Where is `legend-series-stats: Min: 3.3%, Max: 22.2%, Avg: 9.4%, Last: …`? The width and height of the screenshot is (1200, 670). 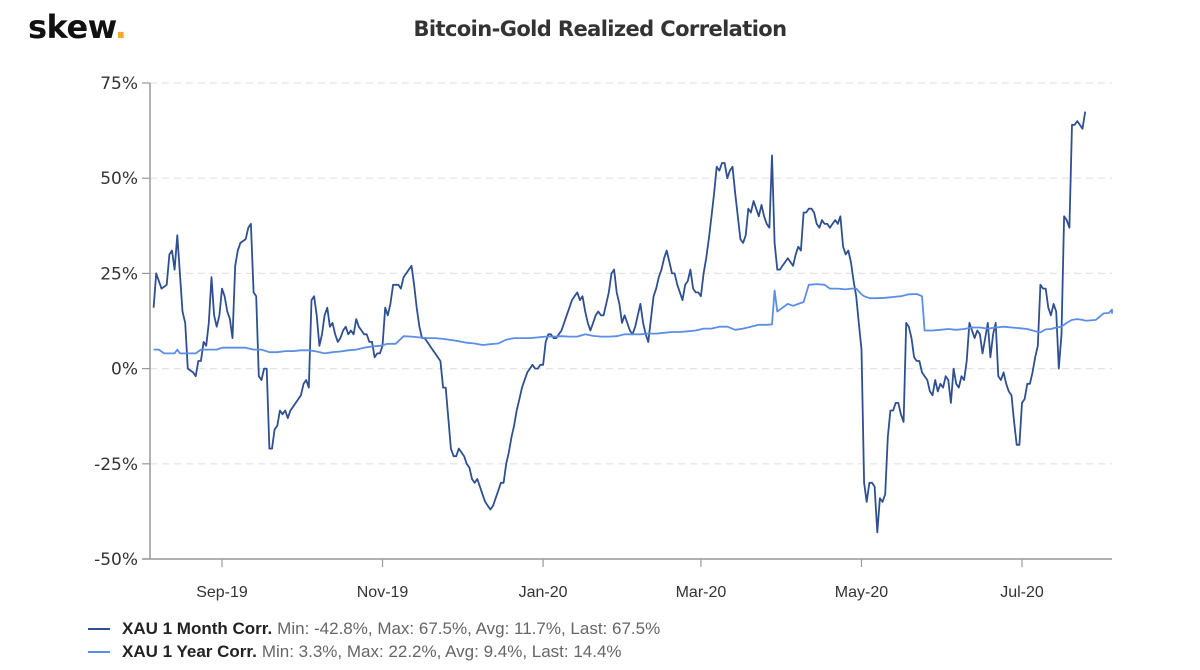
legend-series-stats: Min: 3.3%, Max: 22.2%, Avg: 9.4%, Last: … is located at coordinates (441, 651).